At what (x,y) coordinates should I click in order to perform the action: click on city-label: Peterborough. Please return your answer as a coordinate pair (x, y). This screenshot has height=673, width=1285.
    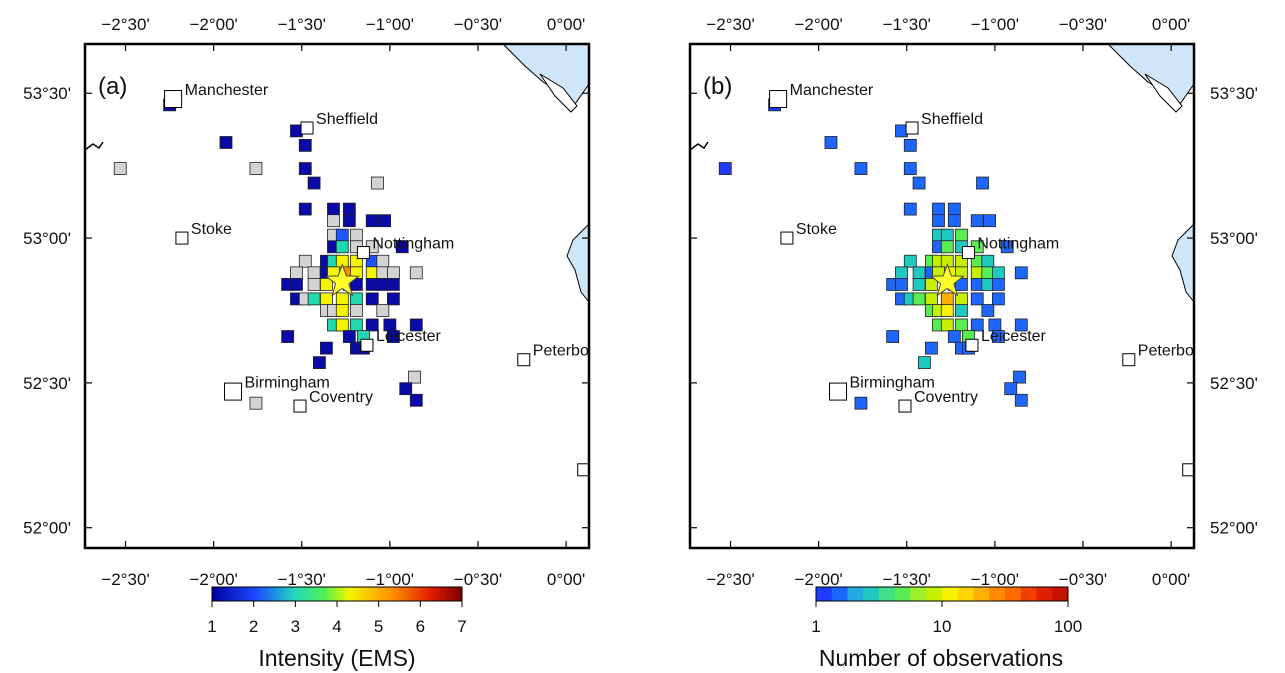
    Looking at the image, I should click on (581, 351).